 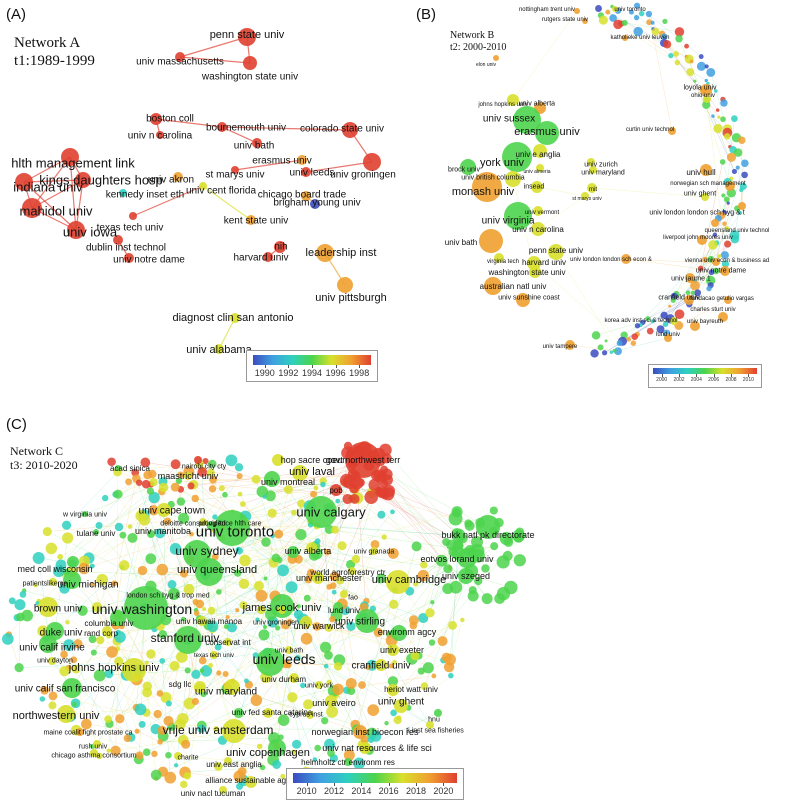 I want to click on network-a-node-colorado-state-univ, so click(x=350, y=130).